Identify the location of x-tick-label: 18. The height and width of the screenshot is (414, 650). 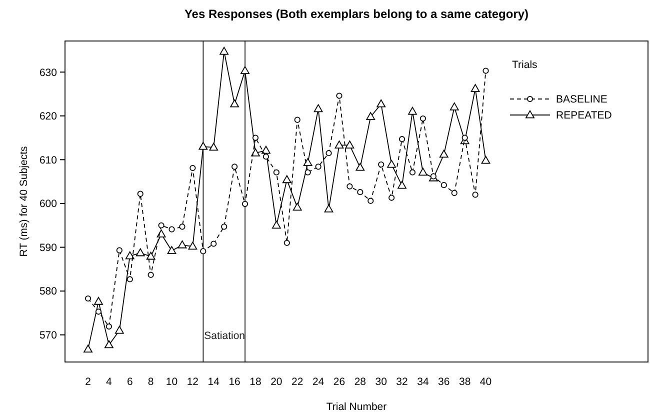
(256, 382).